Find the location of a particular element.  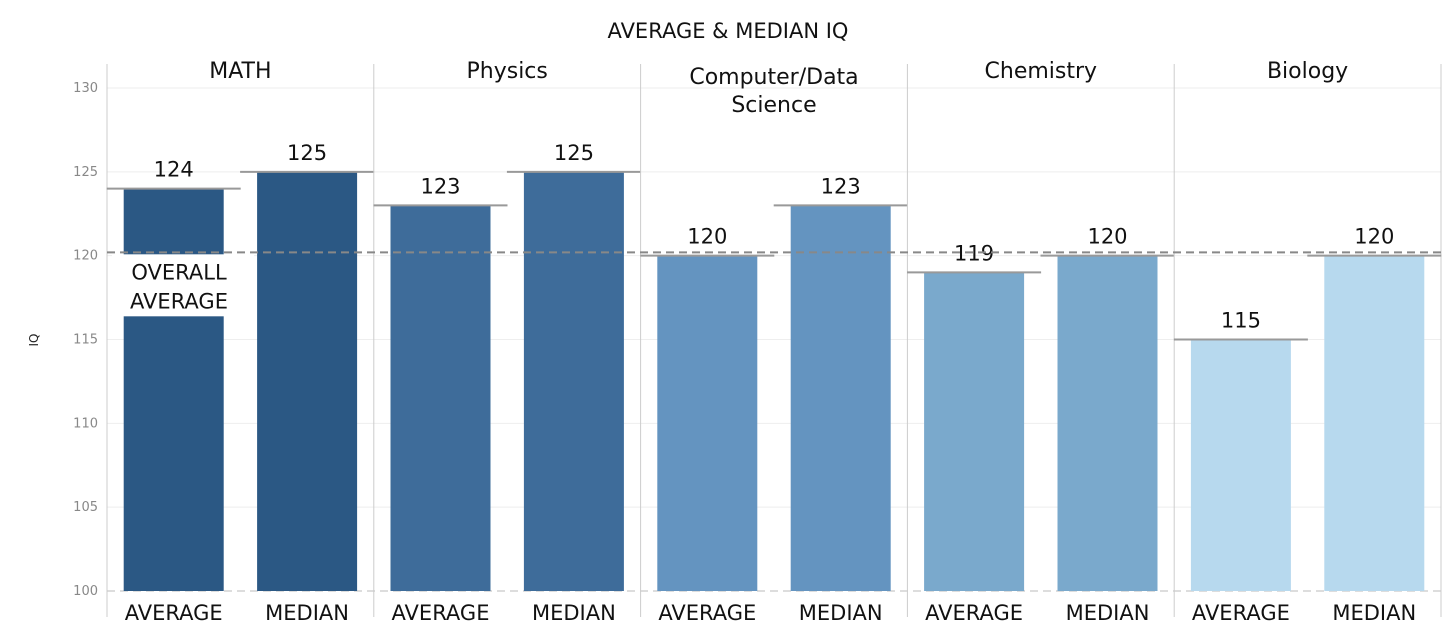

y-tick-label: 120 is located at coordinates (85, 256).